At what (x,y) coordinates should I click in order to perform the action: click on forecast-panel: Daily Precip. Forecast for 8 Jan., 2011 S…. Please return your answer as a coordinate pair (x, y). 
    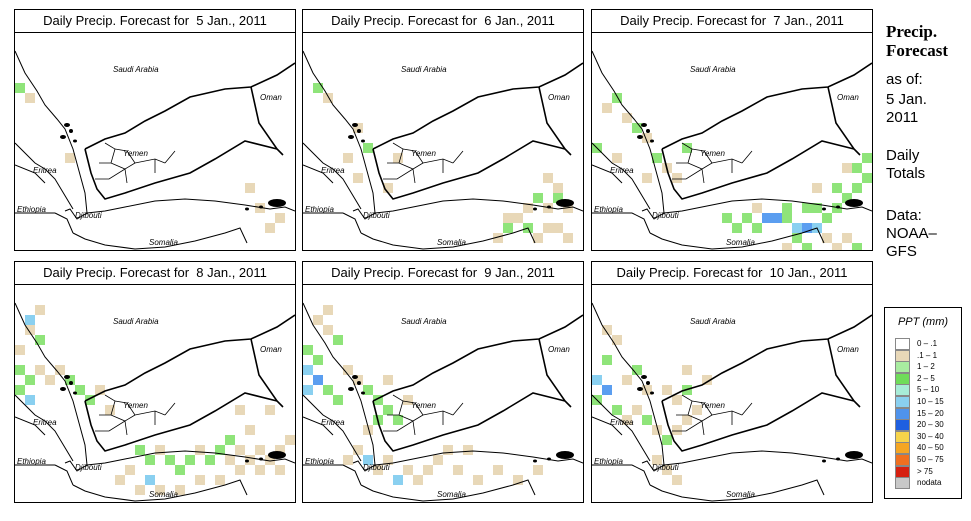
    Looking at the image, I should click on (155, 382).